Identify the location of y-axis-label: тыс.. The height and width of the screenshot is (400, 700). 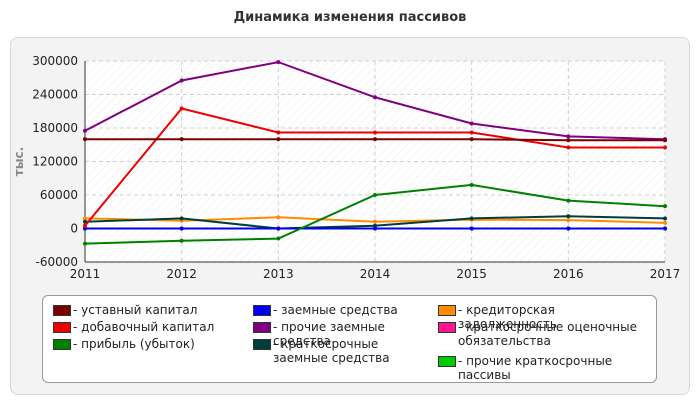
(19, 161).